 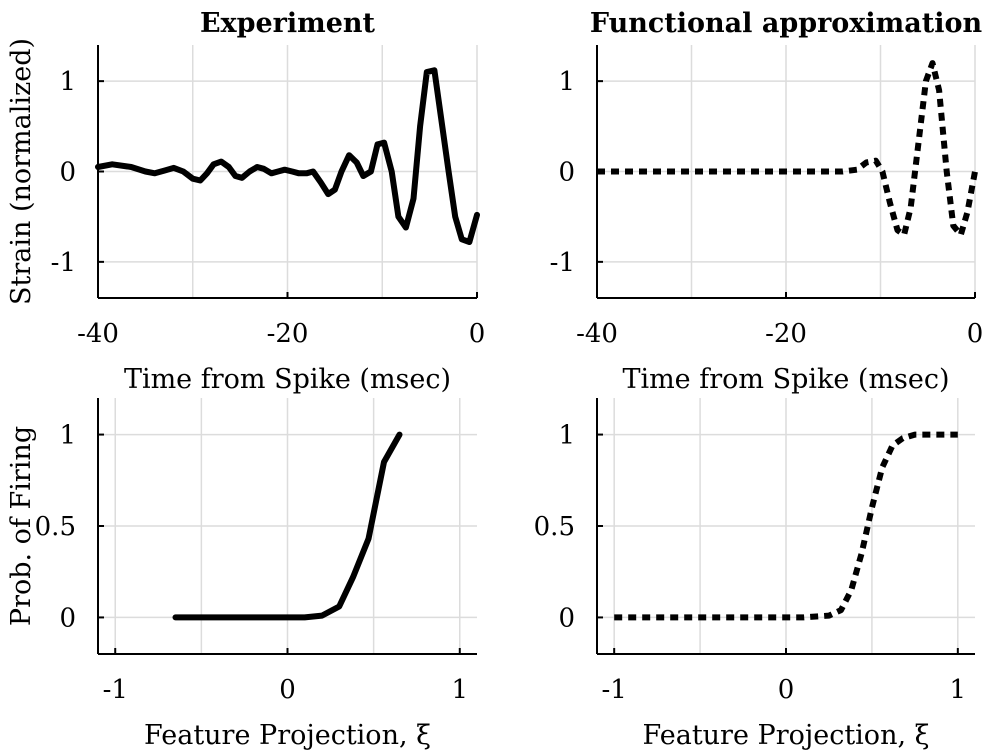 I want to click on y-axis-label: Strain (normalized), so click(x=21, y=171).